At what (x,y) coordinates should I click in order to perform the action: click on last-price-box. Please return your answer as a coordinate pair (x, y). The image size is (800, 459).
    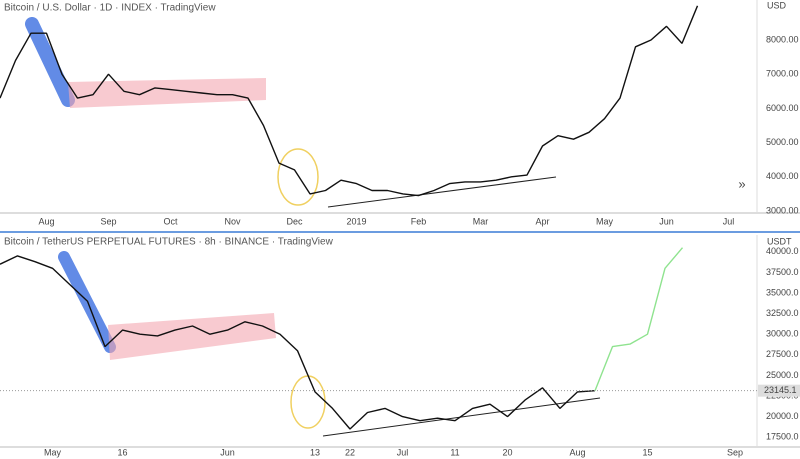
    Looking at the image, I should click on (779, 390).